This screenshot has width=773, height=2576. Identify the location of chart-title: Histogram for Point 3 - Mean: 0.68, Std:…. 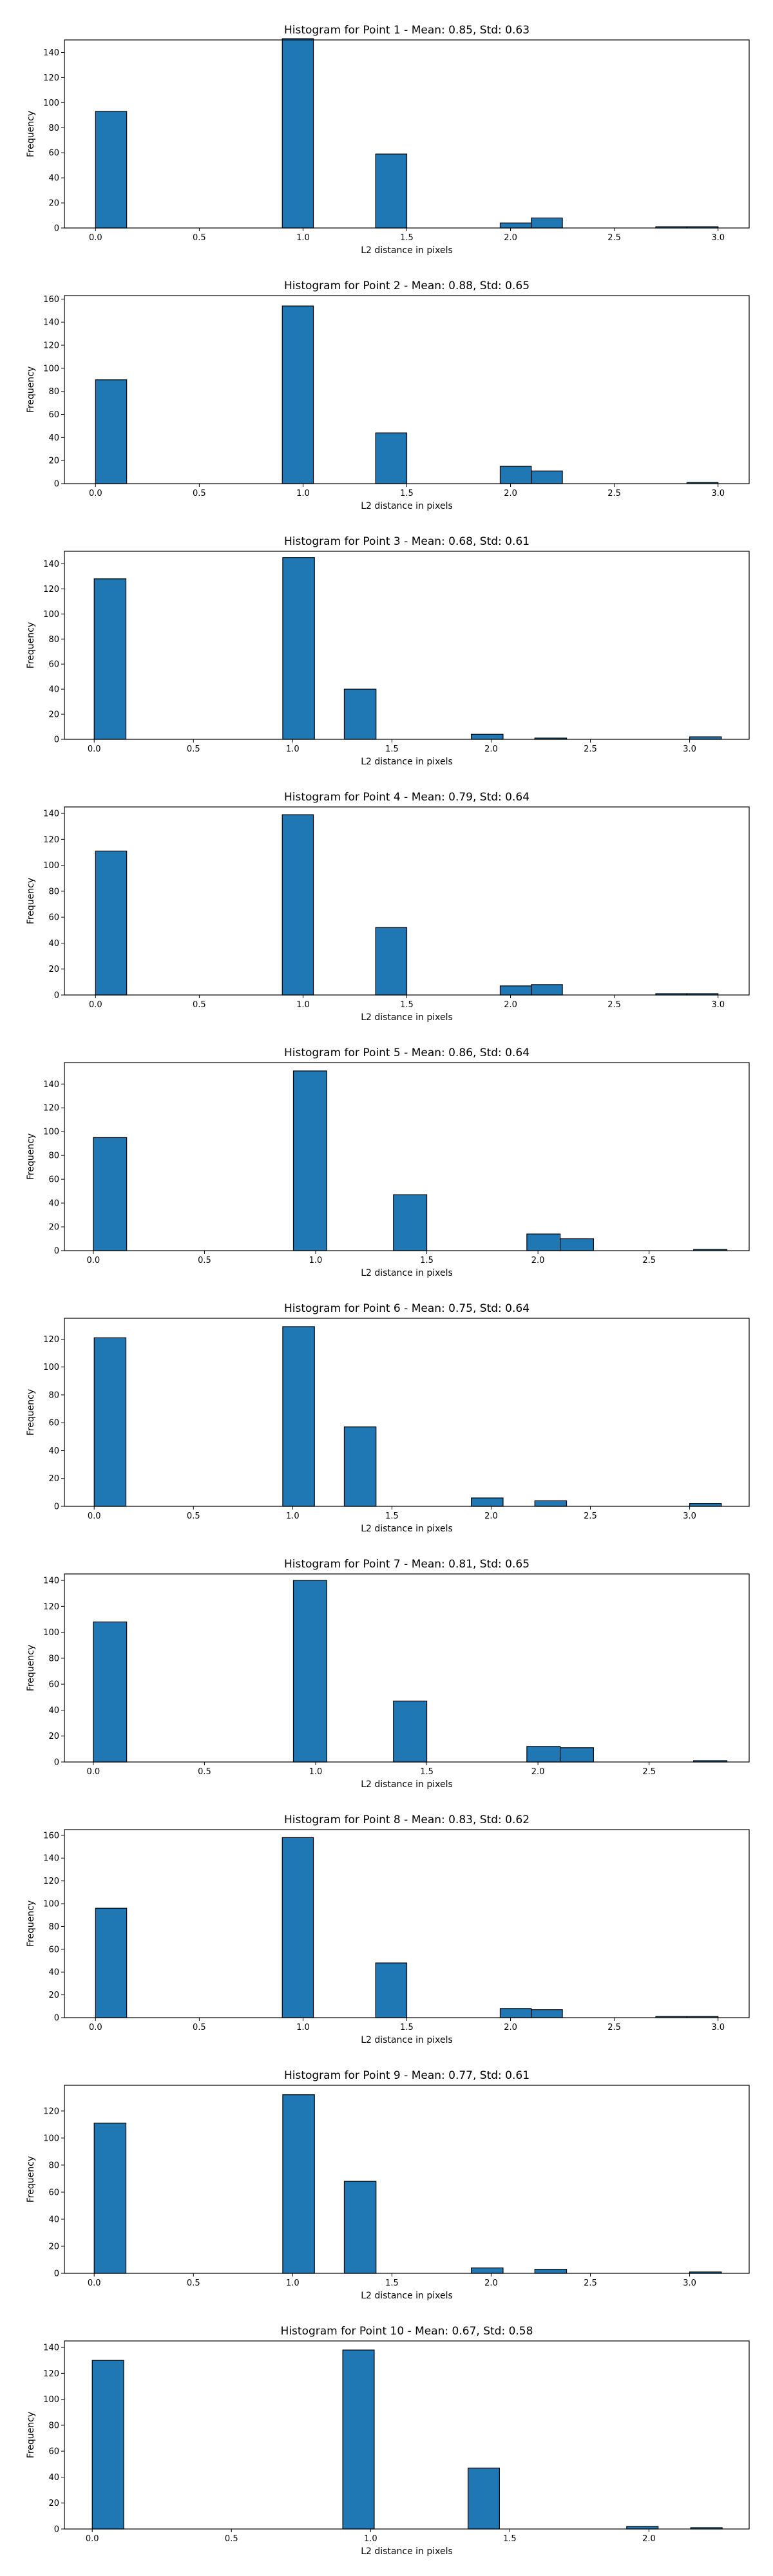
(407, 541).